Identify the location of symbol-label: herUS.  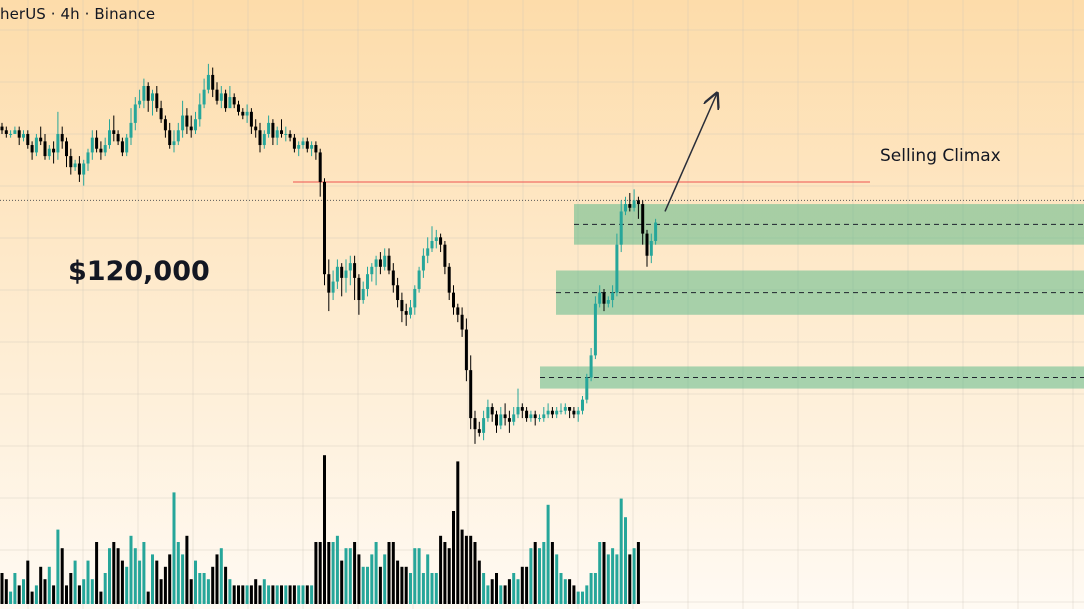
(23, 14).